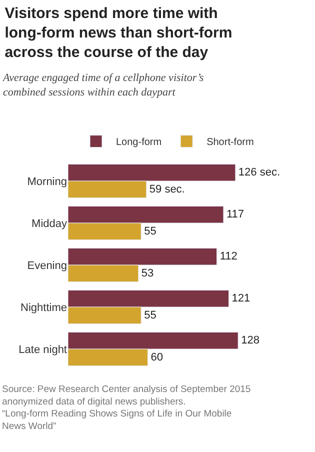 The width and height of the screenshot is (315, 452). I want to click on source-note: Source: Pew Research Center analysis of September 2015 anonymized data of digital news publishers., so click(126, 396).